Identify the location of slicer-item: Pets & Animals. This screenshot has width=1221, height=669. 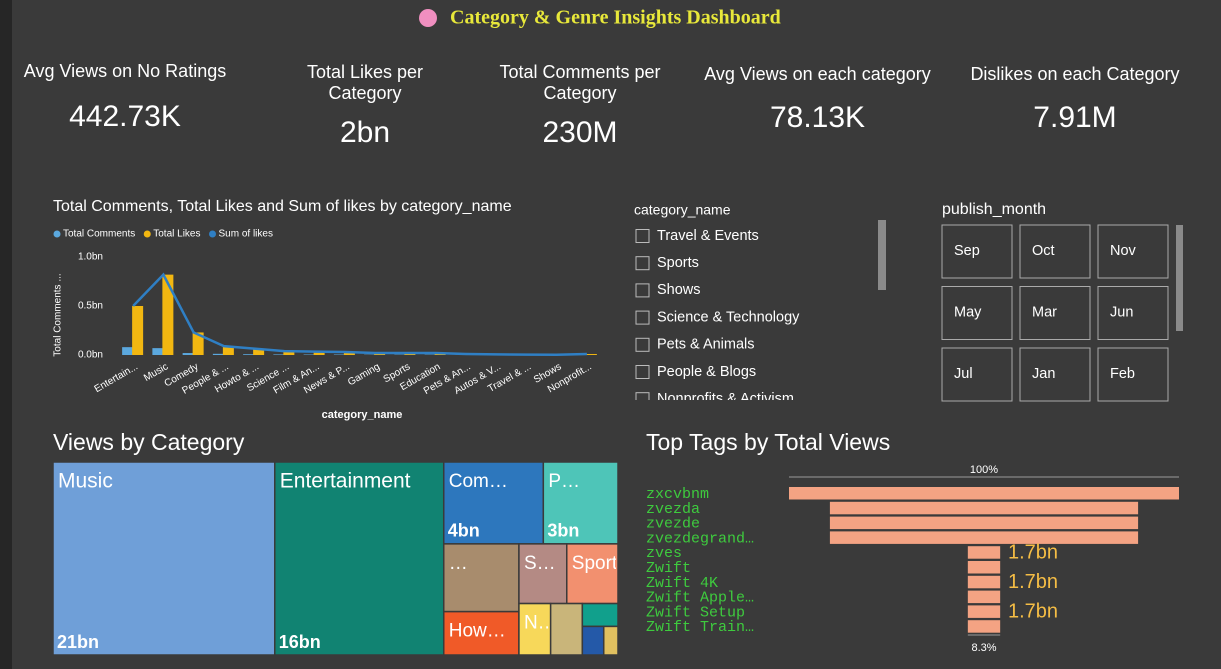
(706, 345).